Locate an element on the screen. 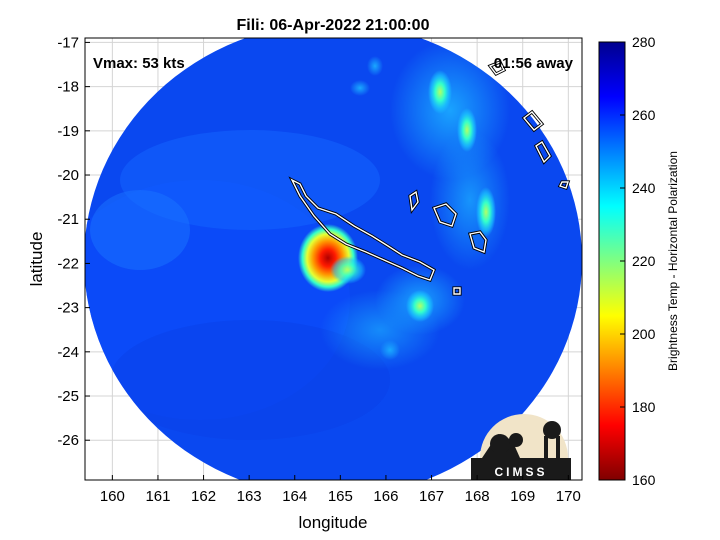 The image size is (720, 540). x-tick-label: 169 is located at coordinates (522, 496).